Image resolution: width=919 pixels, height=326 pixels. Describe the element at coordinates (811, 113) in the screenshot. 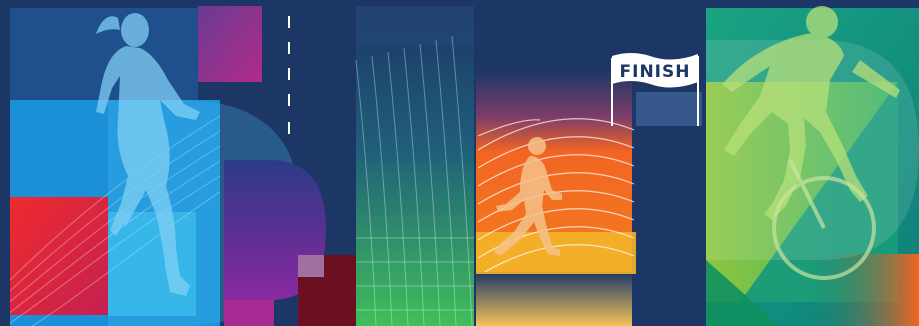

I see `cyclist-silhouette` at that location.